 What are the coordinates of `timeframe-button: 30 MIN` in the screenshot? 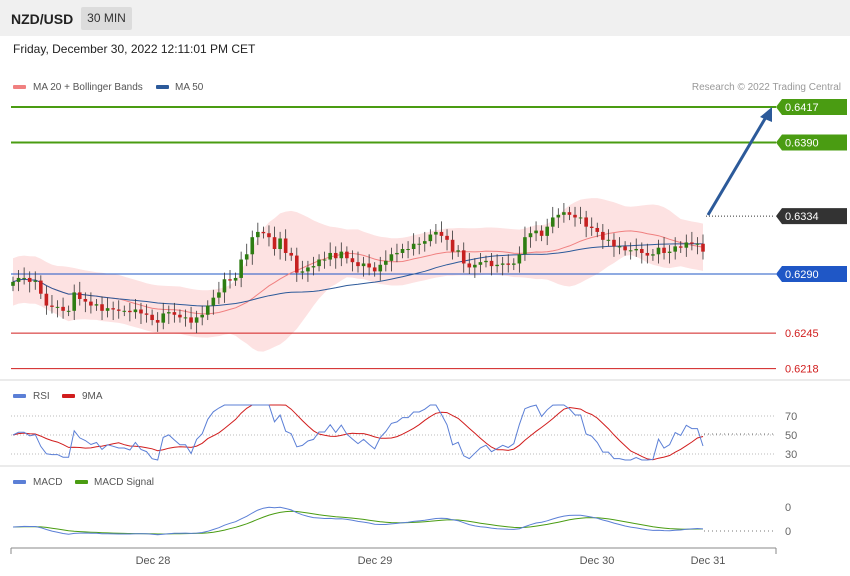 It's located at (106, 18).